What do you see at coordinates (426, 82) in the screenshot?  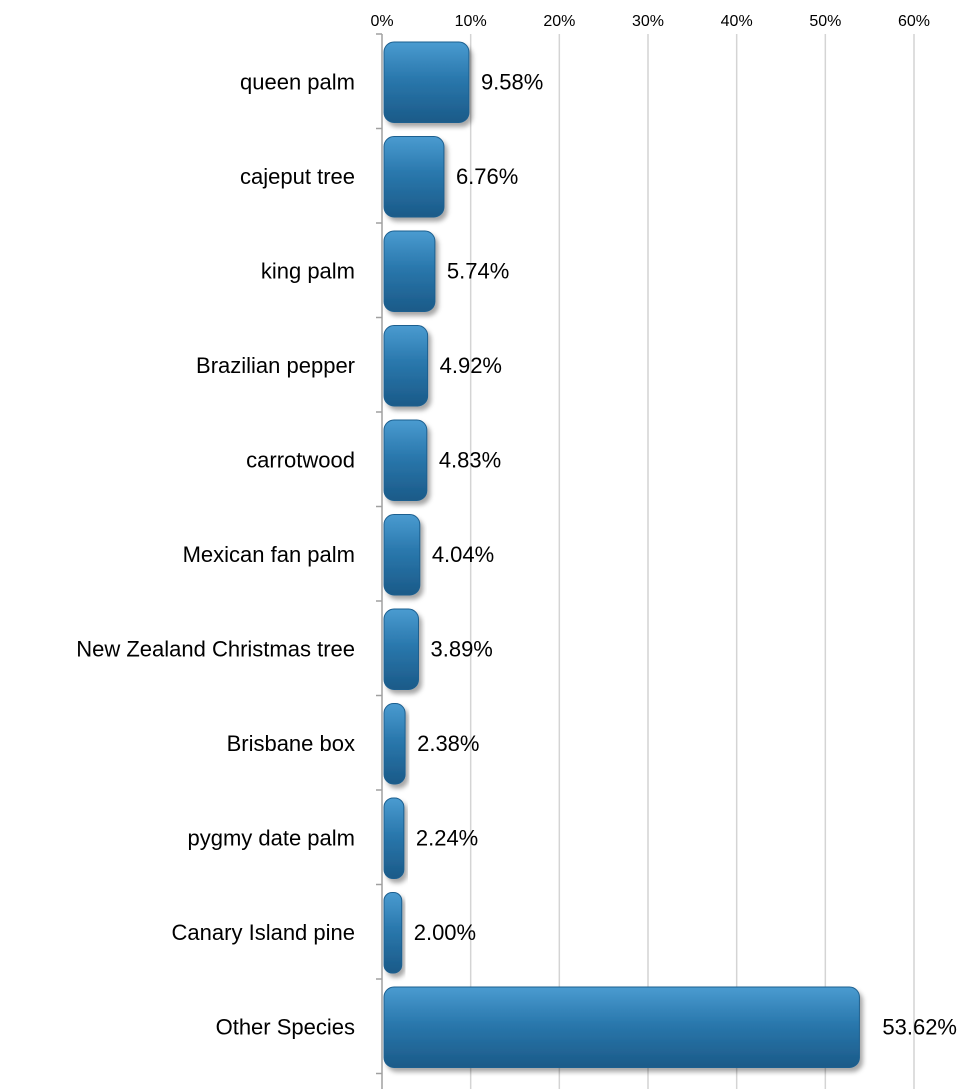 I see `bar-queen-palm` at bounding box center [426, 82].